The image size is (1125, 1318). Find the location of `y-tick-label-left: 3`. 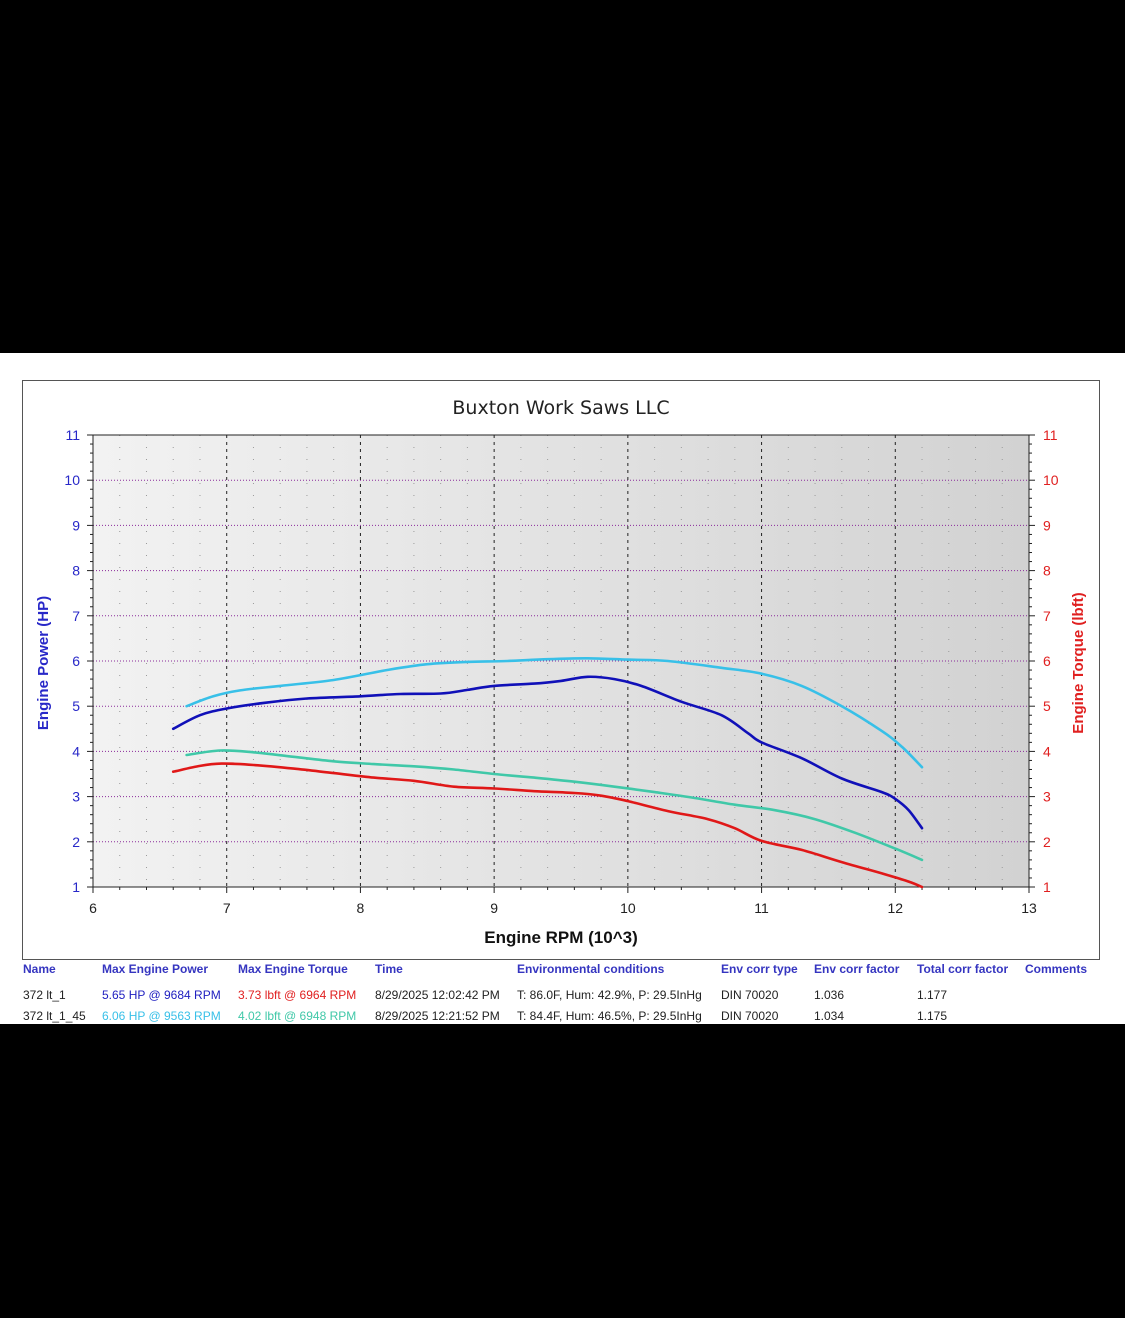

y-tick-label-left: 3 is located at coordinates (76, 797).